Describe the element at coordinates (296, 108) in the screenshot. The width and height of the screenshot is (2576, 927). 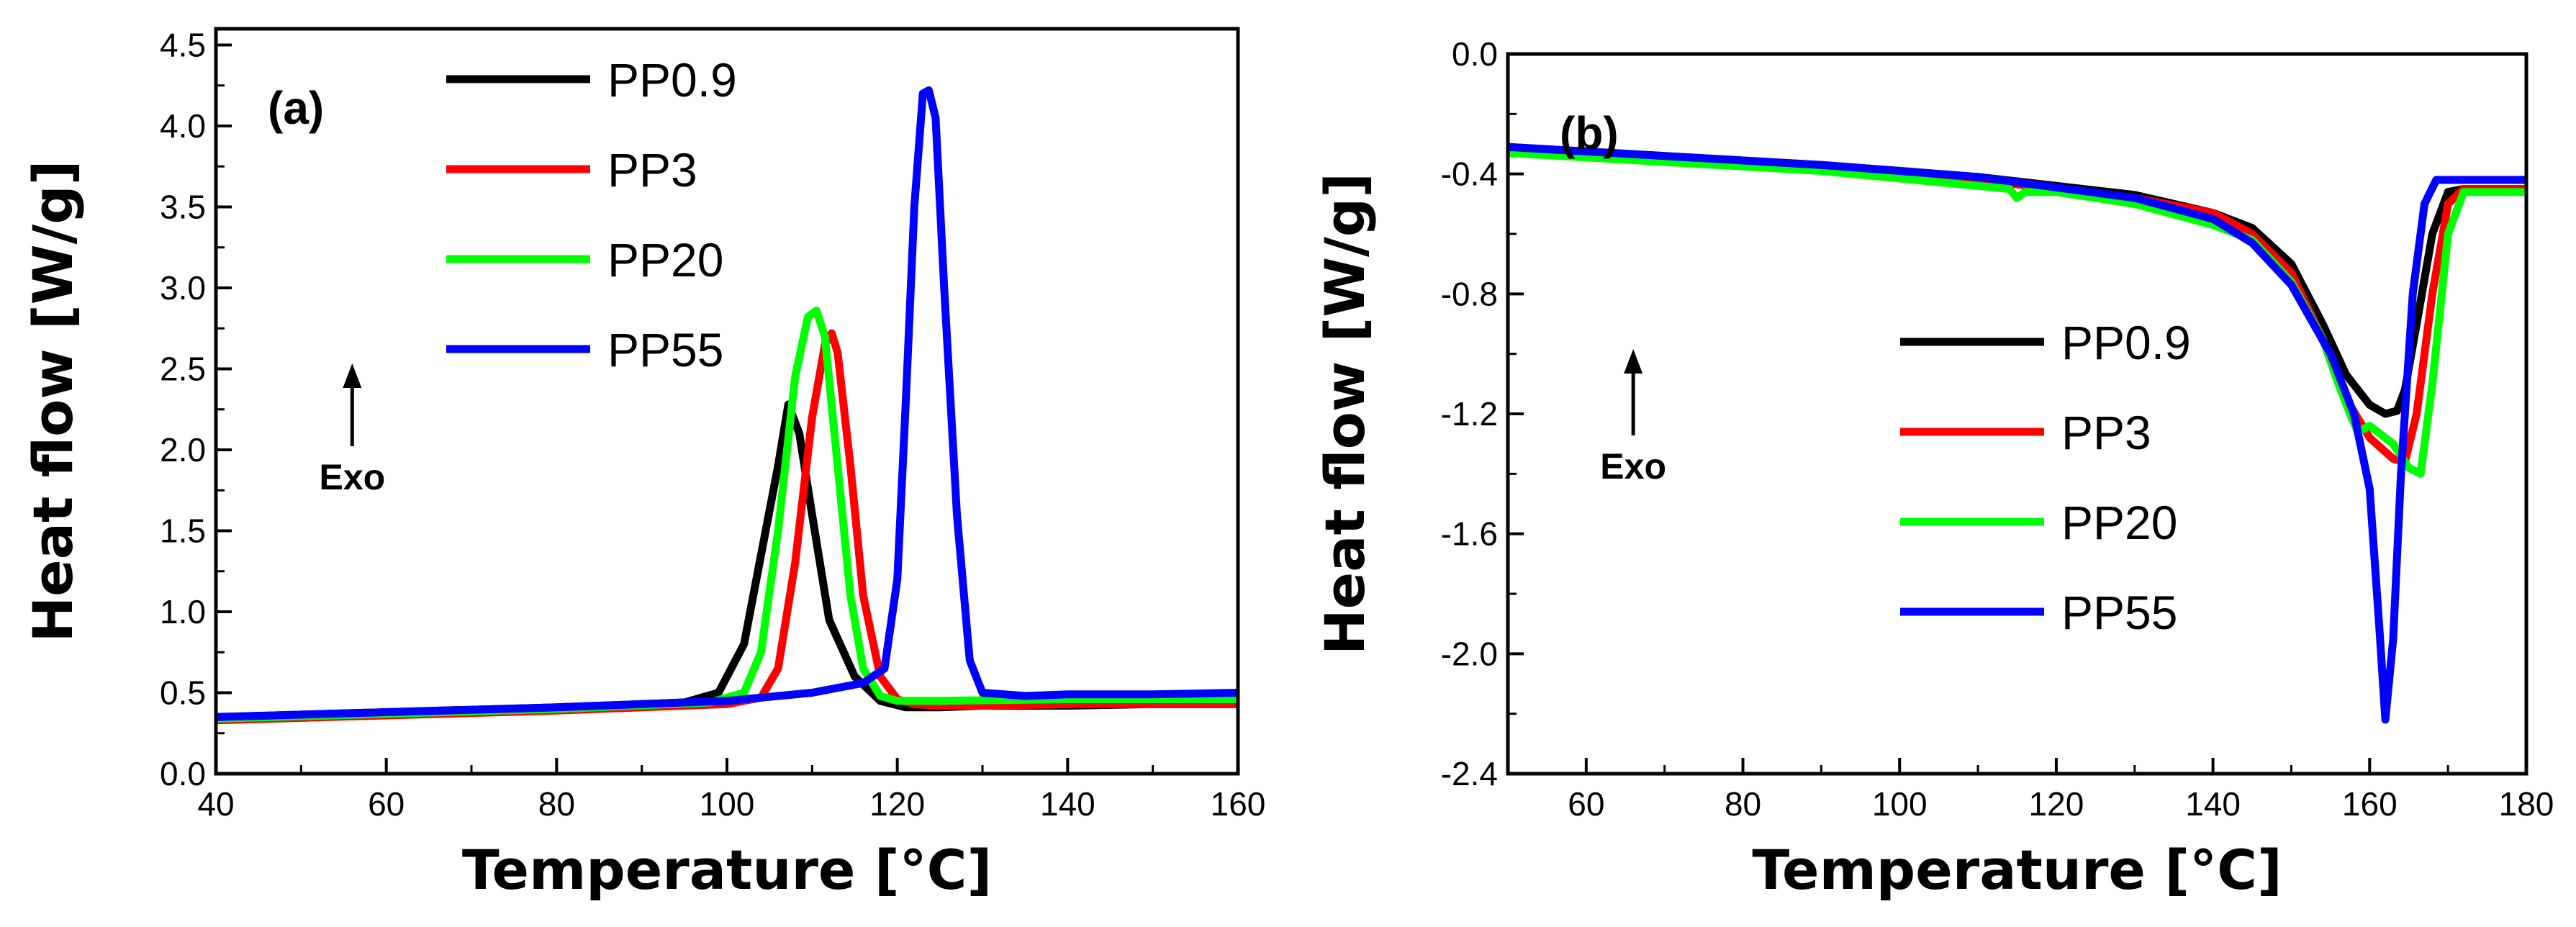
I see `panel-a-label: (a)` at that location.